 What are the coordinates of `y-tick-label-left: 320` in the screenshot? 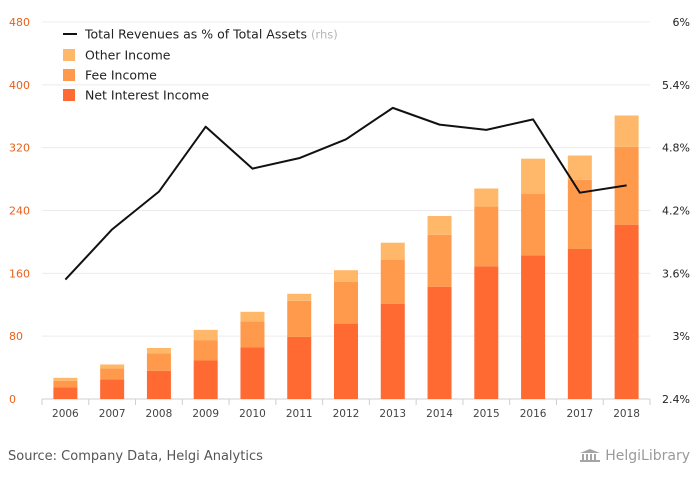 It's located at (19, 148).